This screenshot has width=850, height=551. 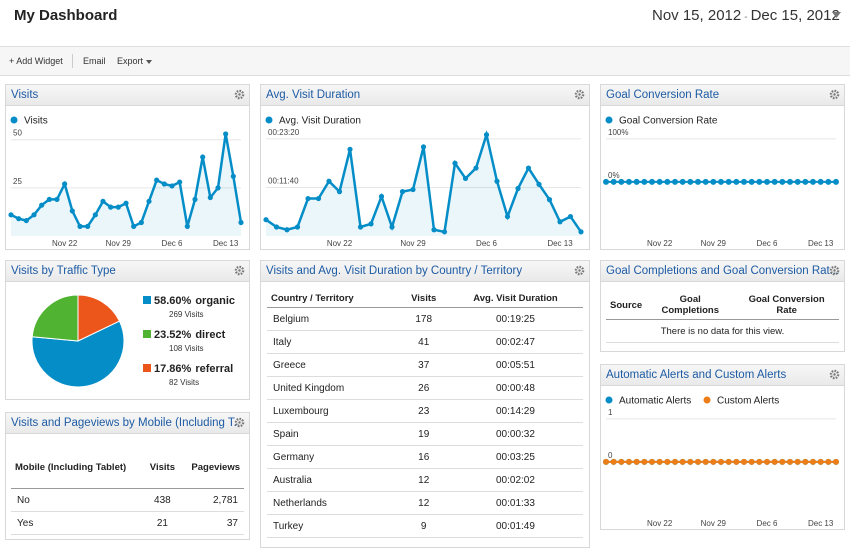 What do you see at coordinates (130, 61) in the screenshot?
I see `export-button: Export` at bounding box center [130, 61].